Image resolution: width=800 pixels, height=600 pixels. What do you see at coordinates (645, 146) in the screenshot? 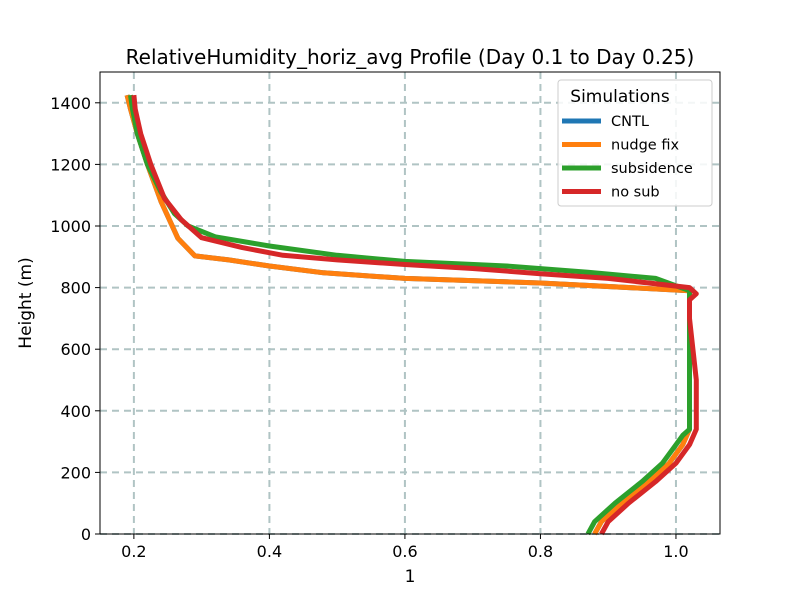
I see `legend-label-nudge-fix: nudge fix` at bounding box center [645, 146].